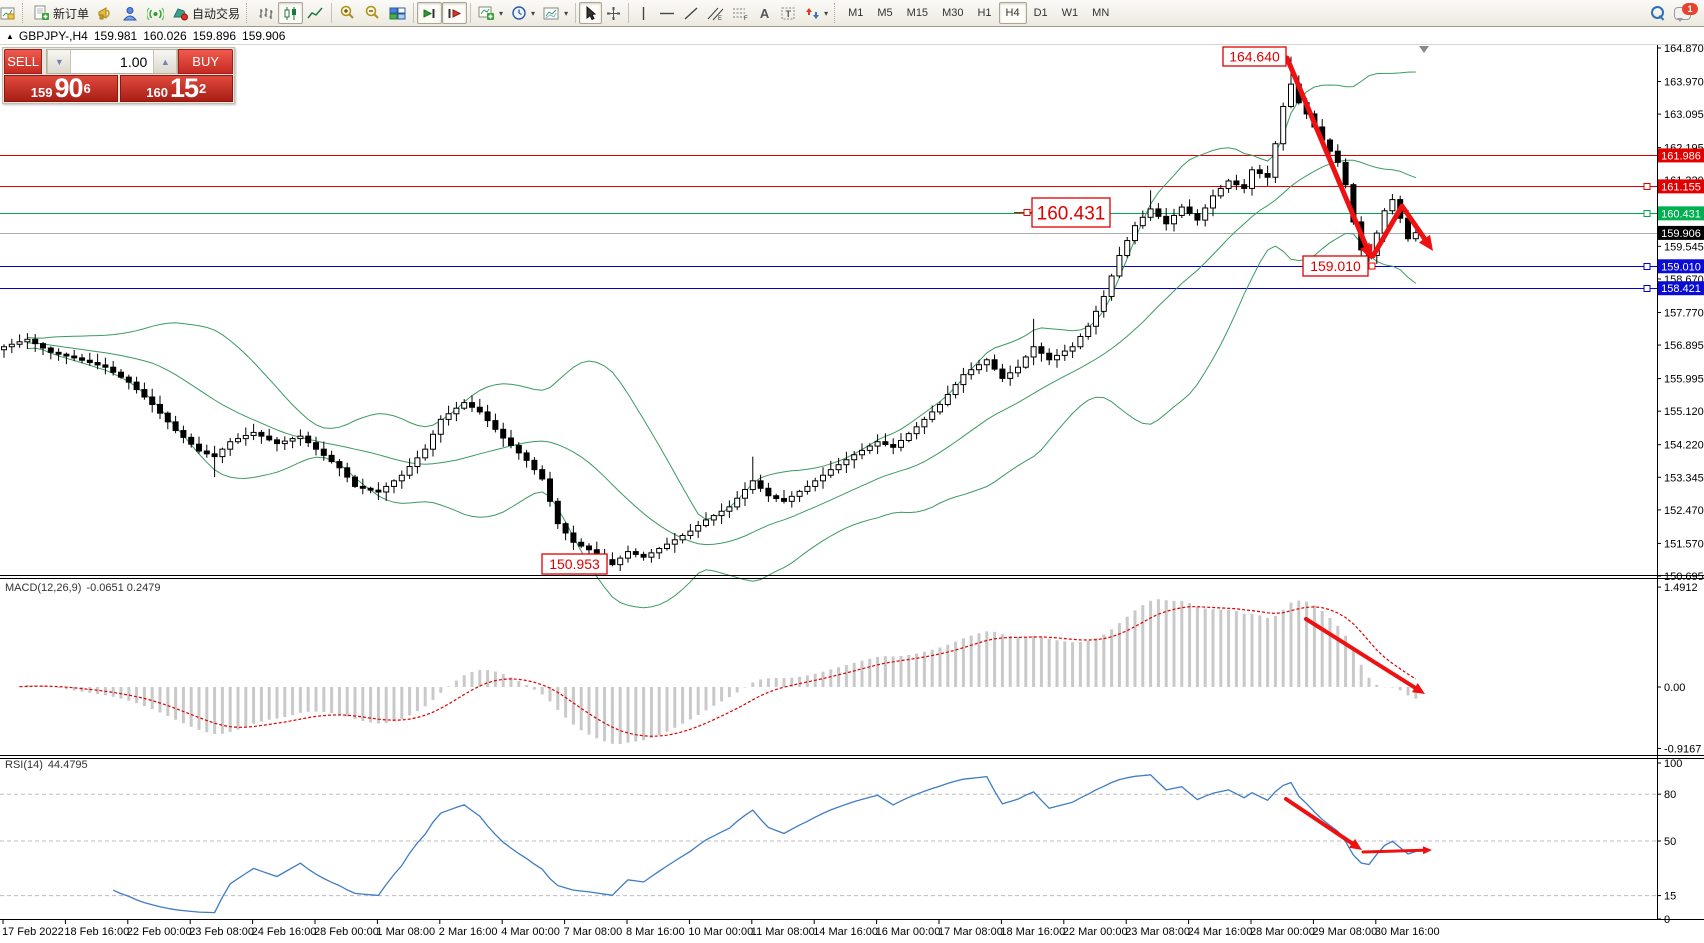  What do you see at coordinates (740, 13) in the screenshot?
I see `fibonacci-tool-button: F` at bounding box center [740, 13].